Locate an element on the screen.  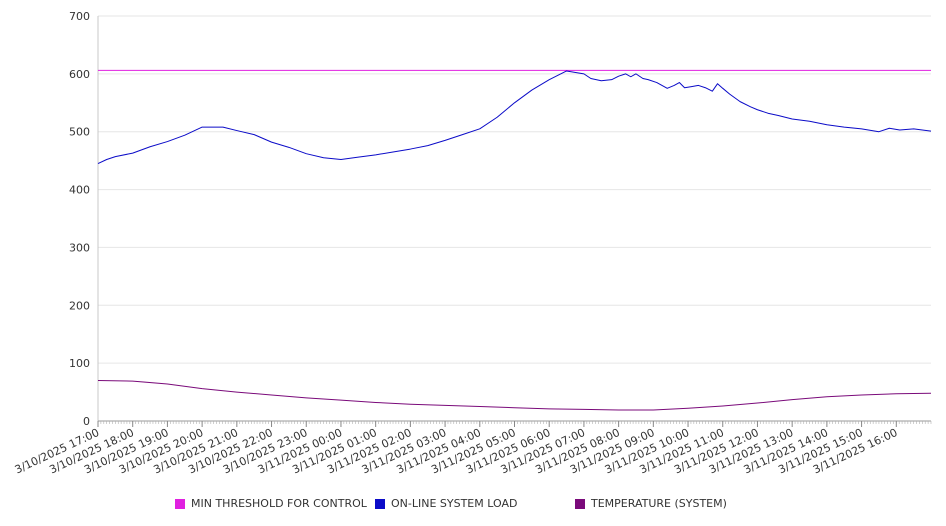
y-tick-label: 600 is located at coordinates (79, 74).